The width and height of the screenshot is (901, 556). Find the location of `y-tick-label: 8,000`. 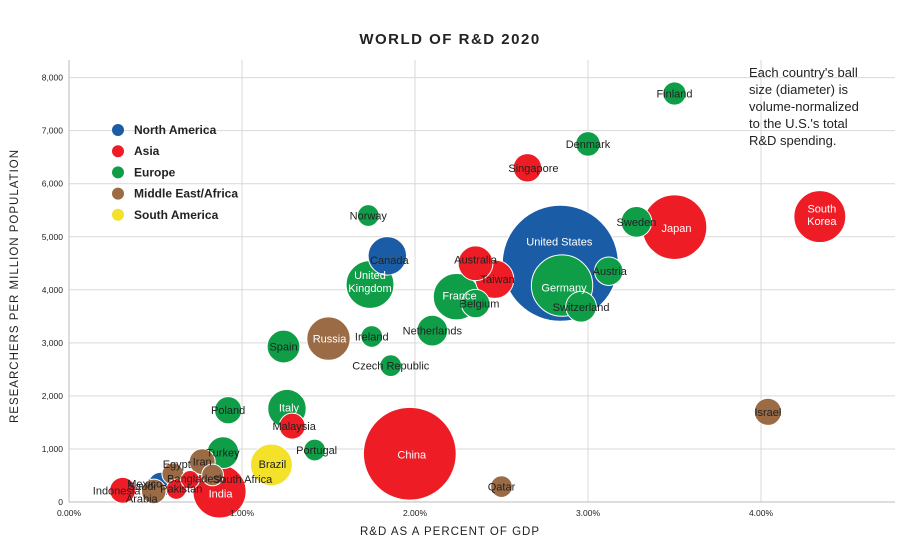

y-tick-label: 8,000 is located at coordinates (53, 78).